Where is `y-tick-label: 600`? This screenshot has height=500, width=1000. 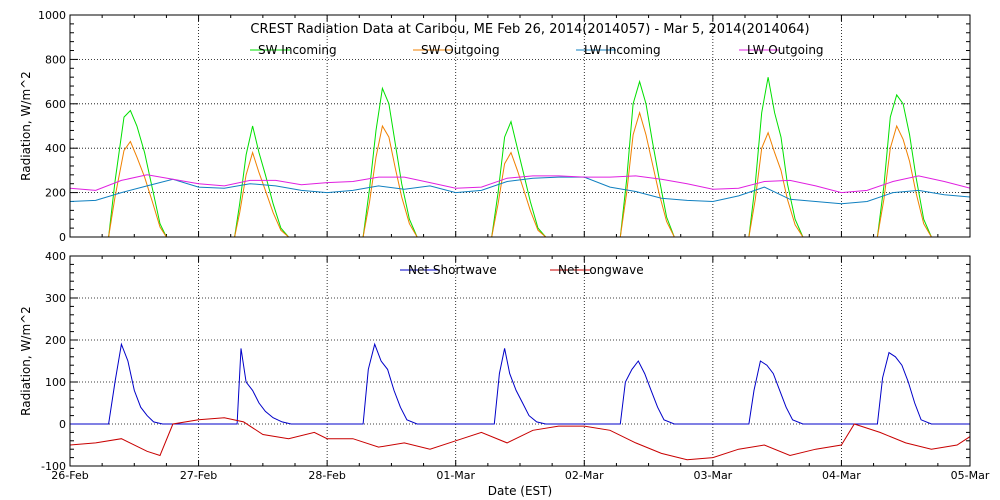
y-tick-label: 600 is located at coordinates (55, 104).